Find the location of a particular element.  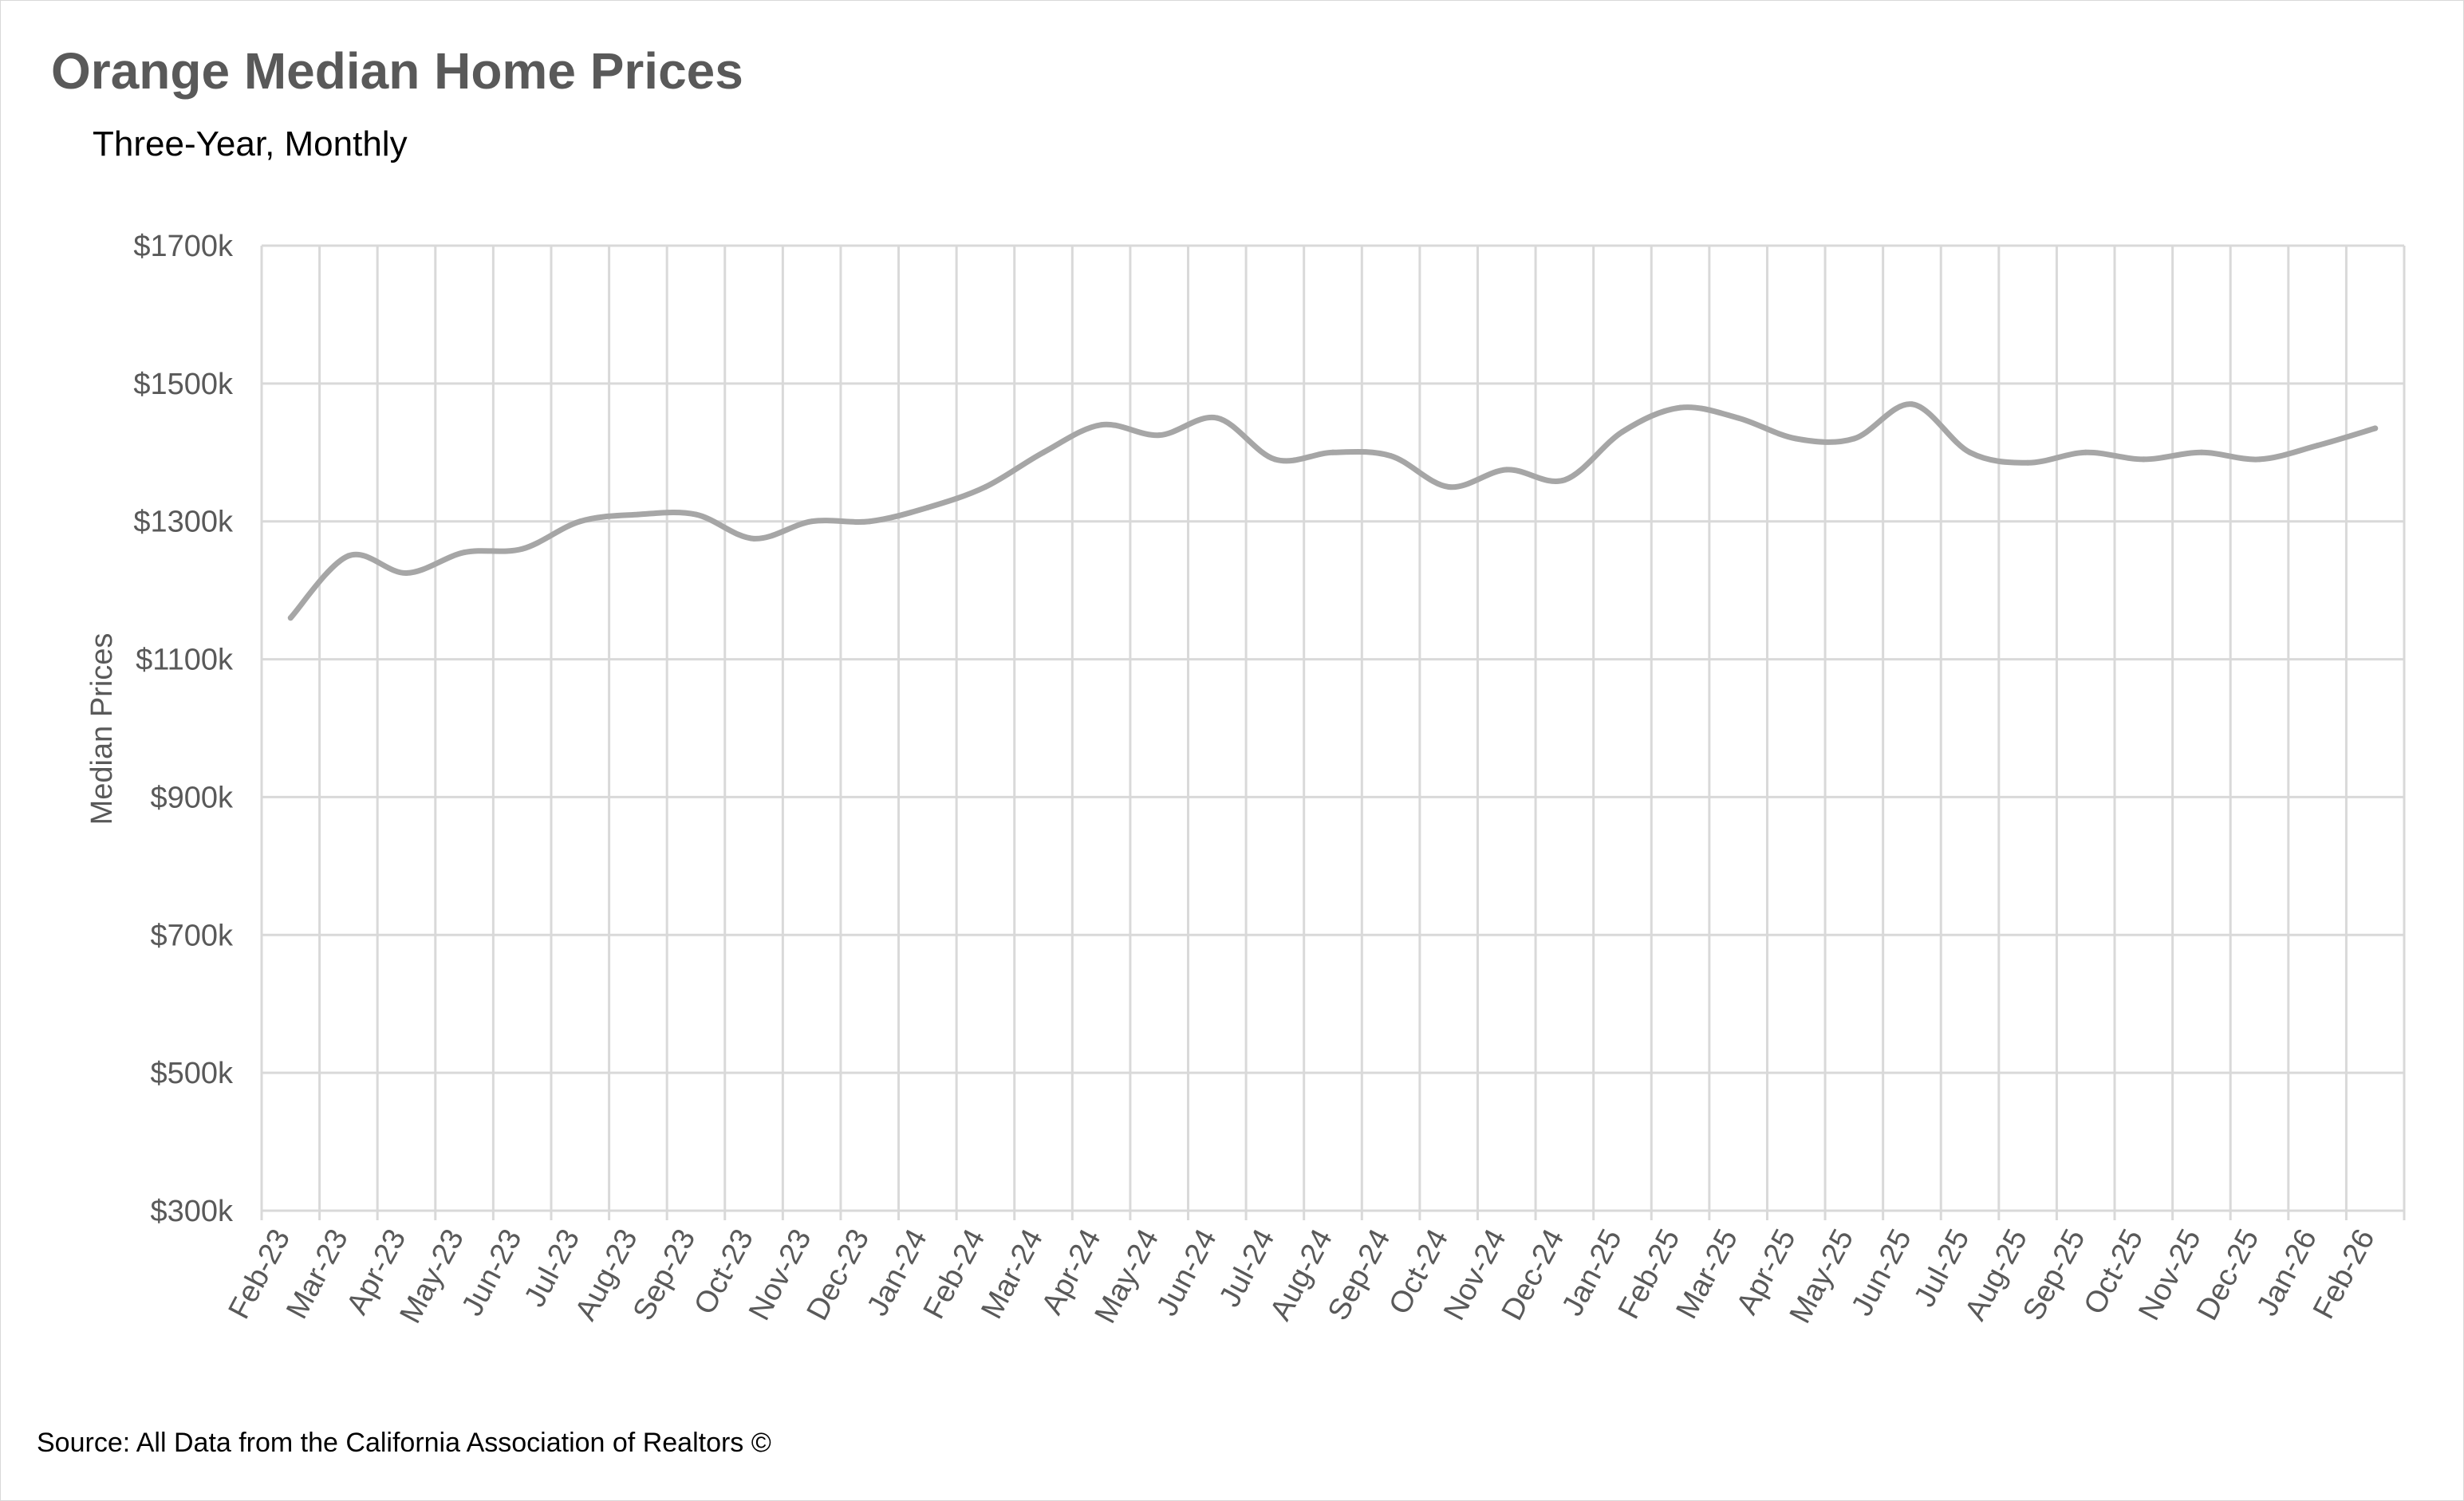

y-tick-label: $500k is located at coordinates (192, 1073).